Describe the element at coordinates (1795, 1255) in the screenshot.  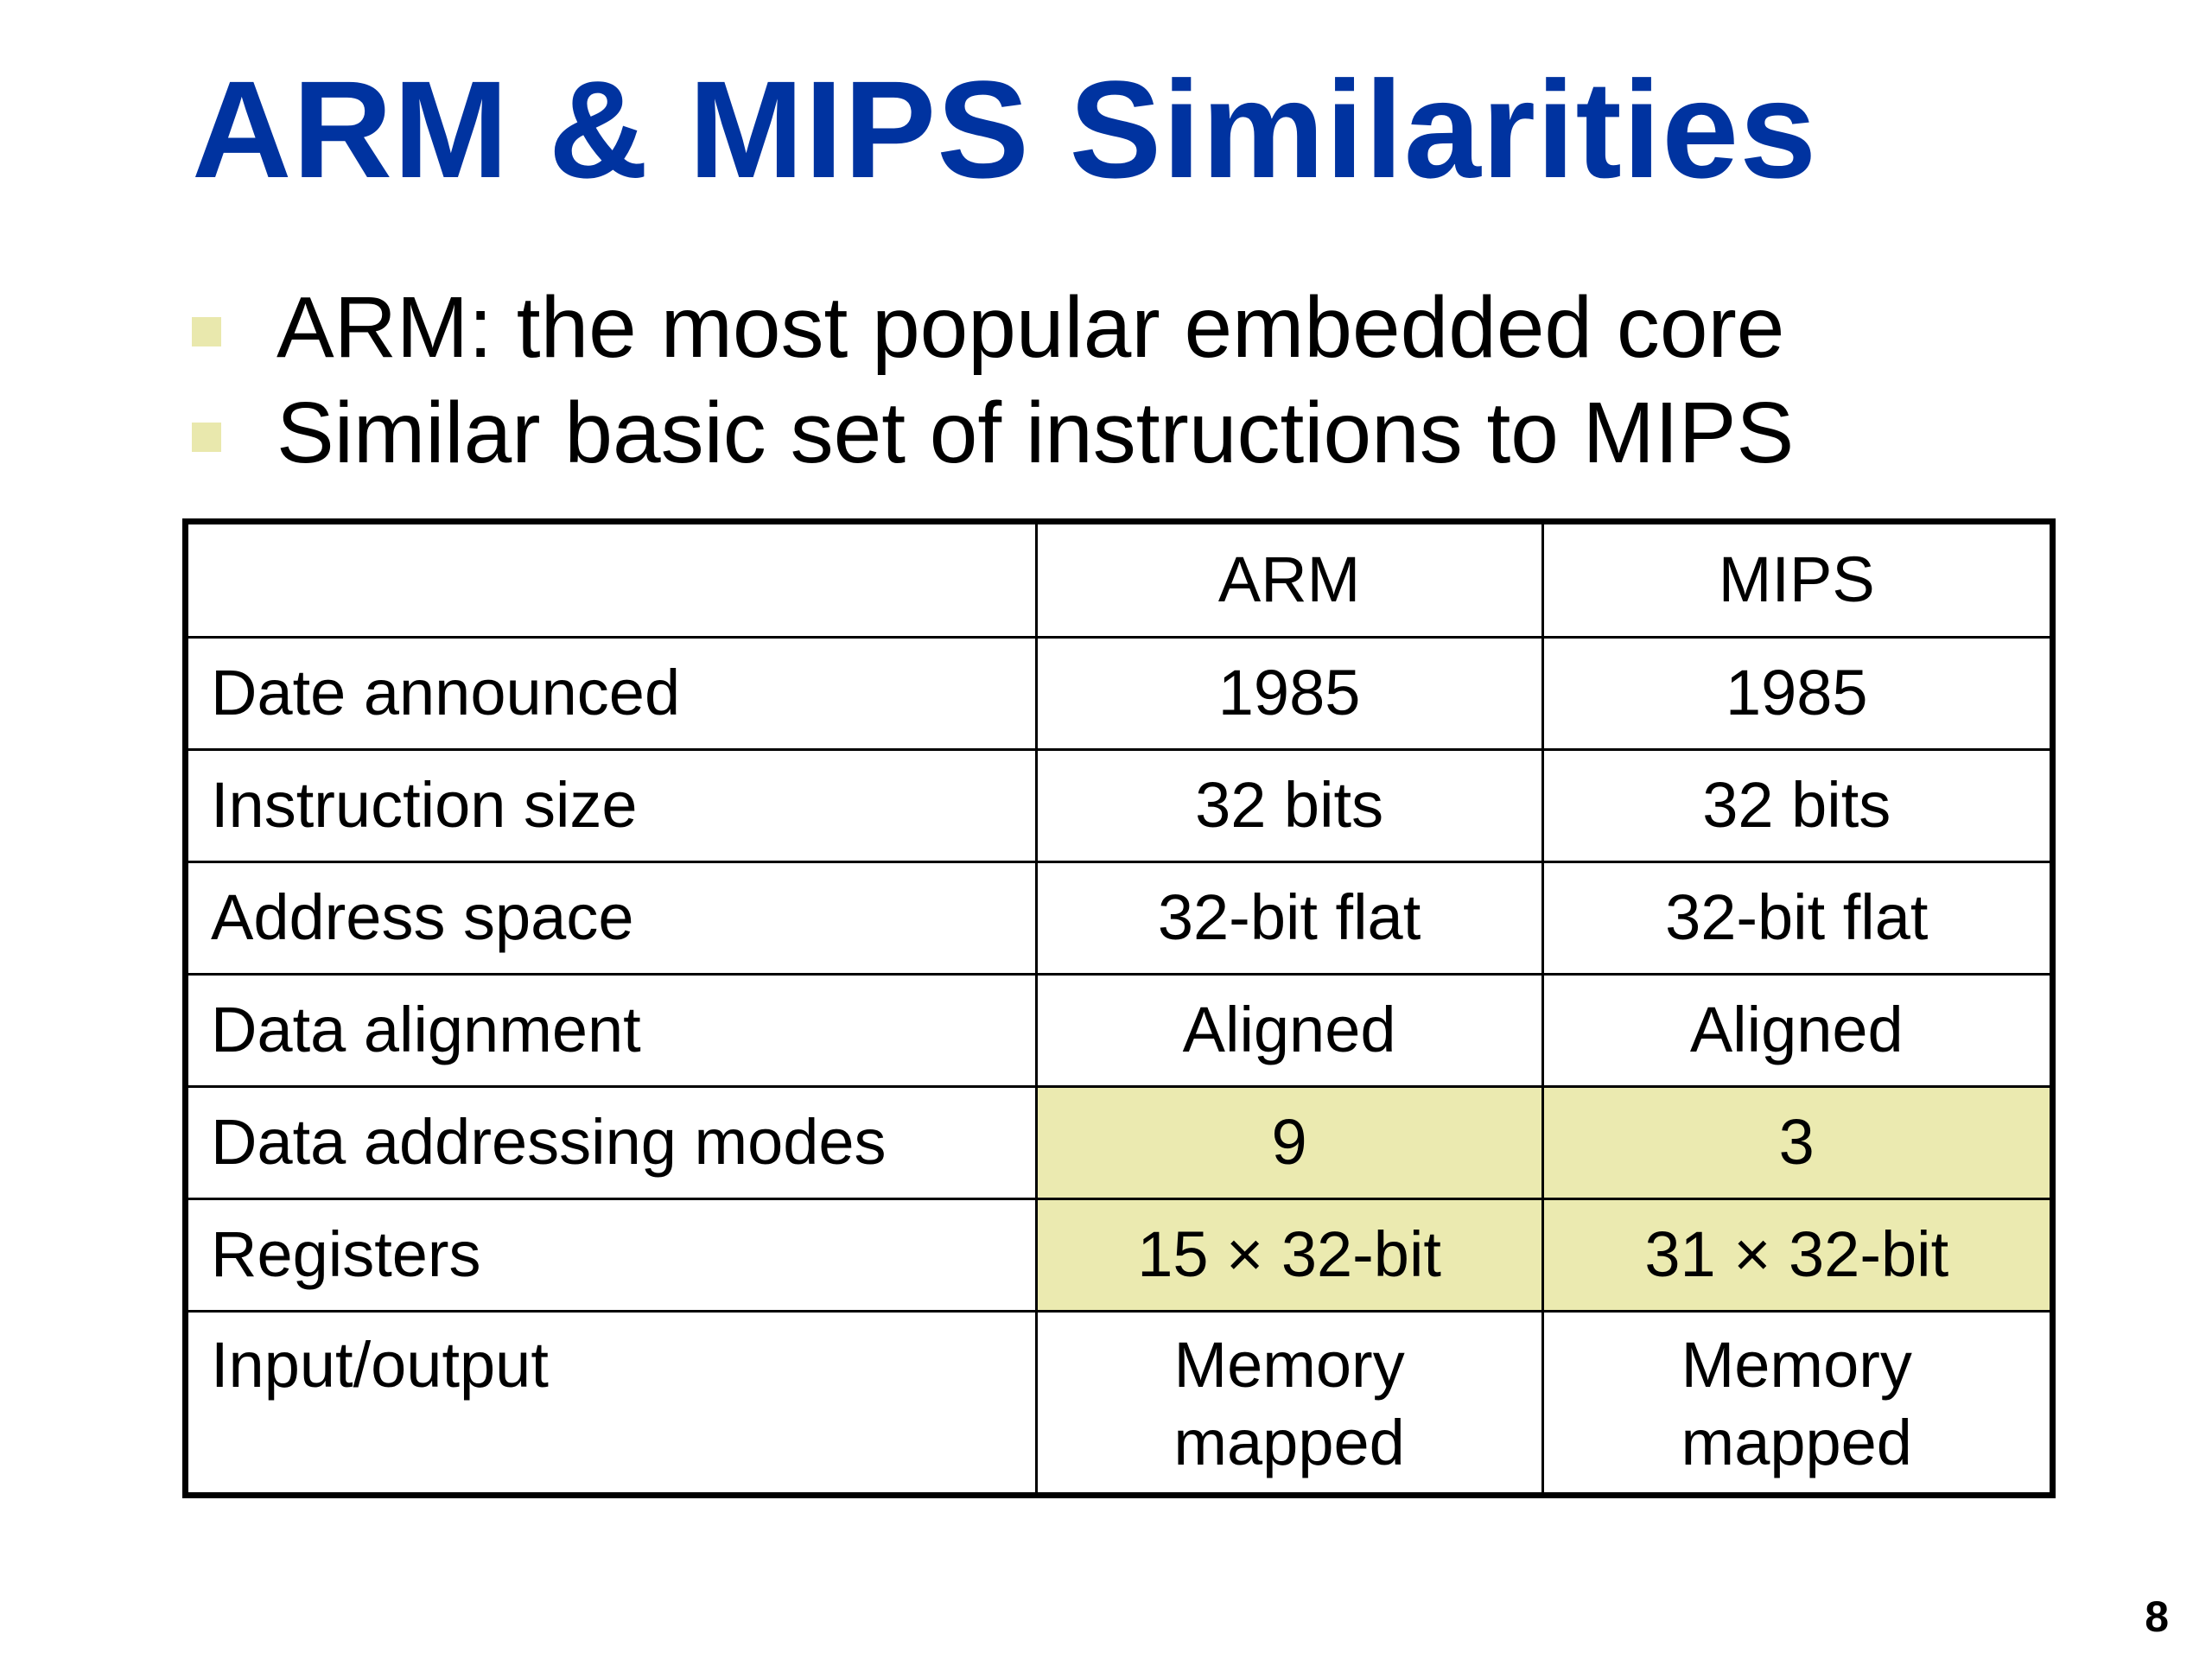
I see `mips-value: 31 × 32-bit` at that location.